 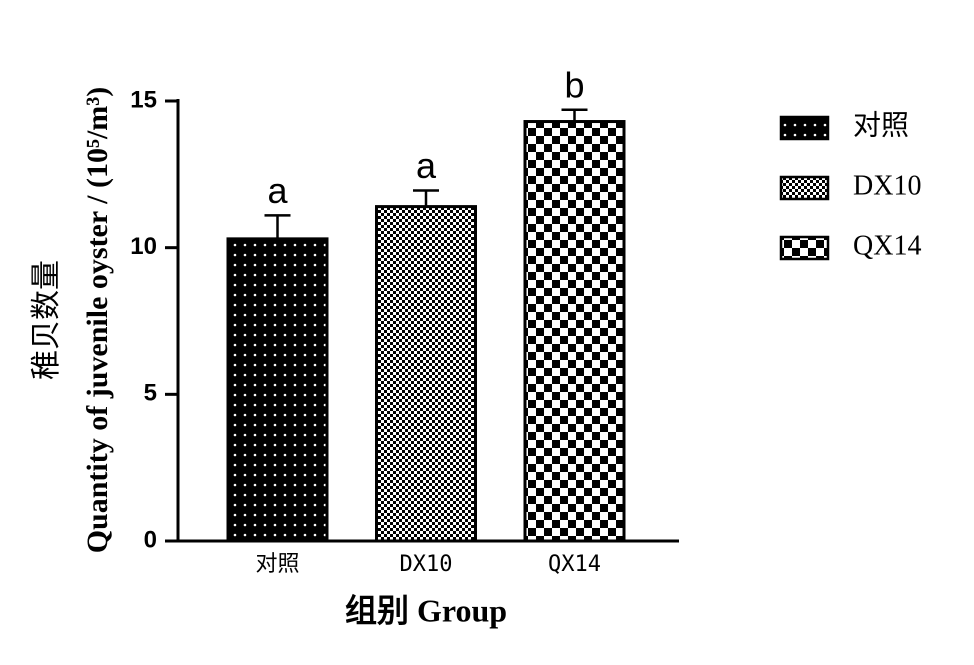 What do you see at coordinates (881, 125) in the screenshot?
I see `legend-label: 对照` at bounding box center [881, 125].